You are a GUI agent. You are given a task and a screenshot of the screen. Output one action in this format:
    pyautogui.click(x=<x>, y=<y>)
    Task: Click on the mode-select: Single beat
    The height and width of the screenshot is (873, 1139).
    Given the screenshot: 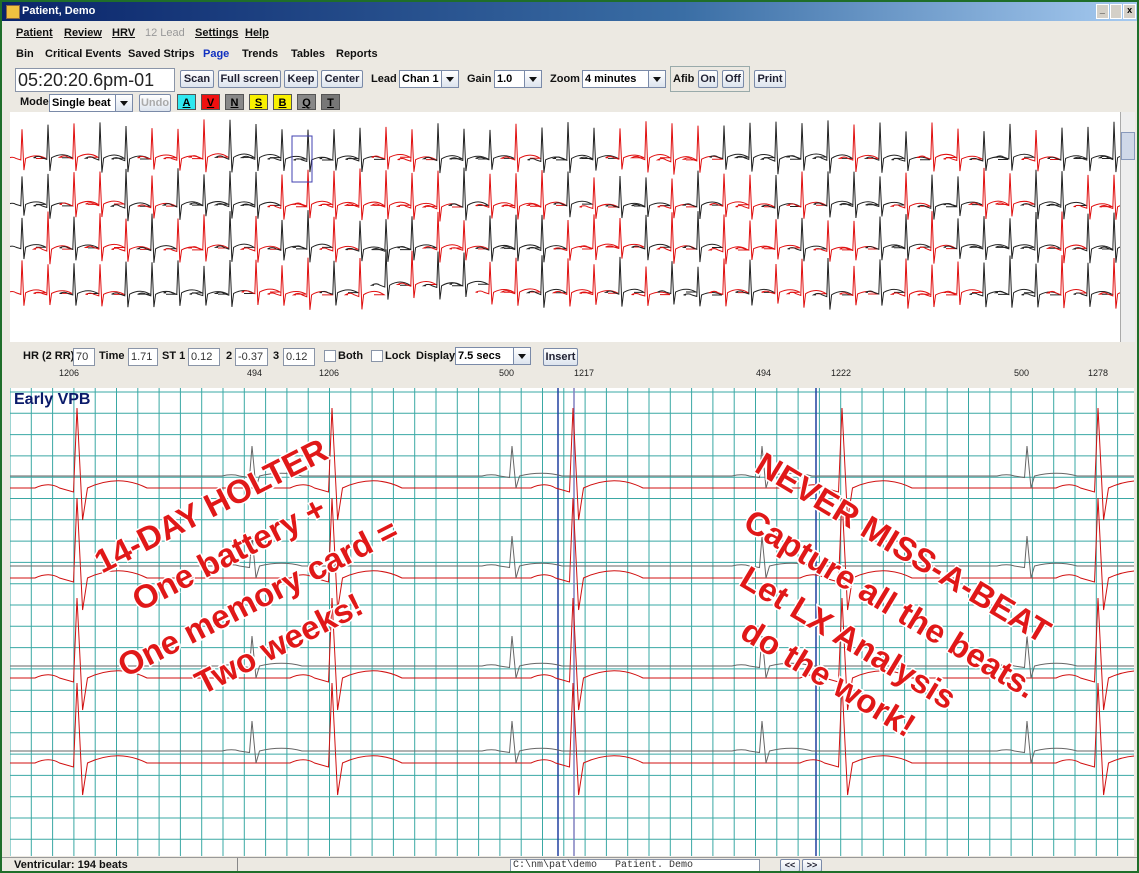 What is the action you would take?
    pyautogui.click(x=91, y=103)
    